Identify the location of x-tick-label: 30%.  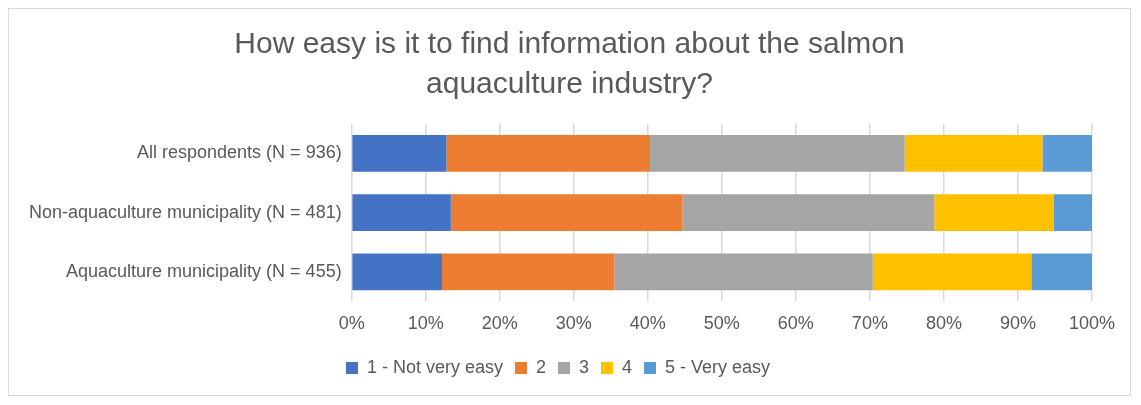
(573, 323).